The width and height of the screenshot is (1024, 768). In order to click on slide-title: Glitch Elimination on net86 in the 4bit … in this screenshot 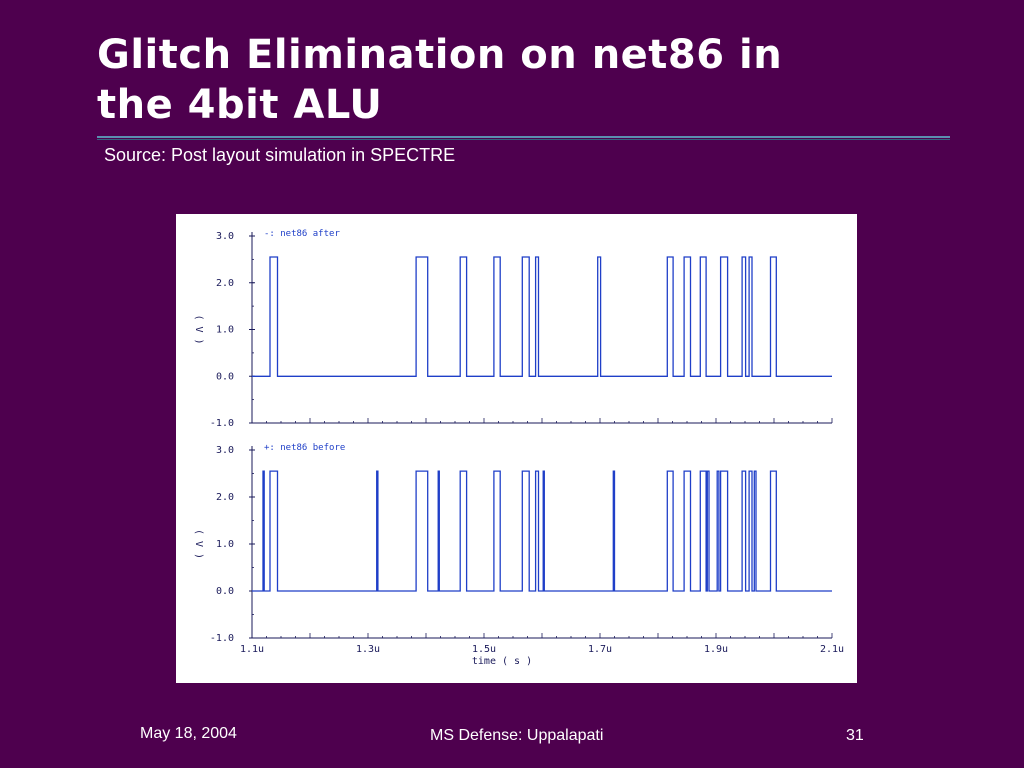, I will do `click(507, 80)`.